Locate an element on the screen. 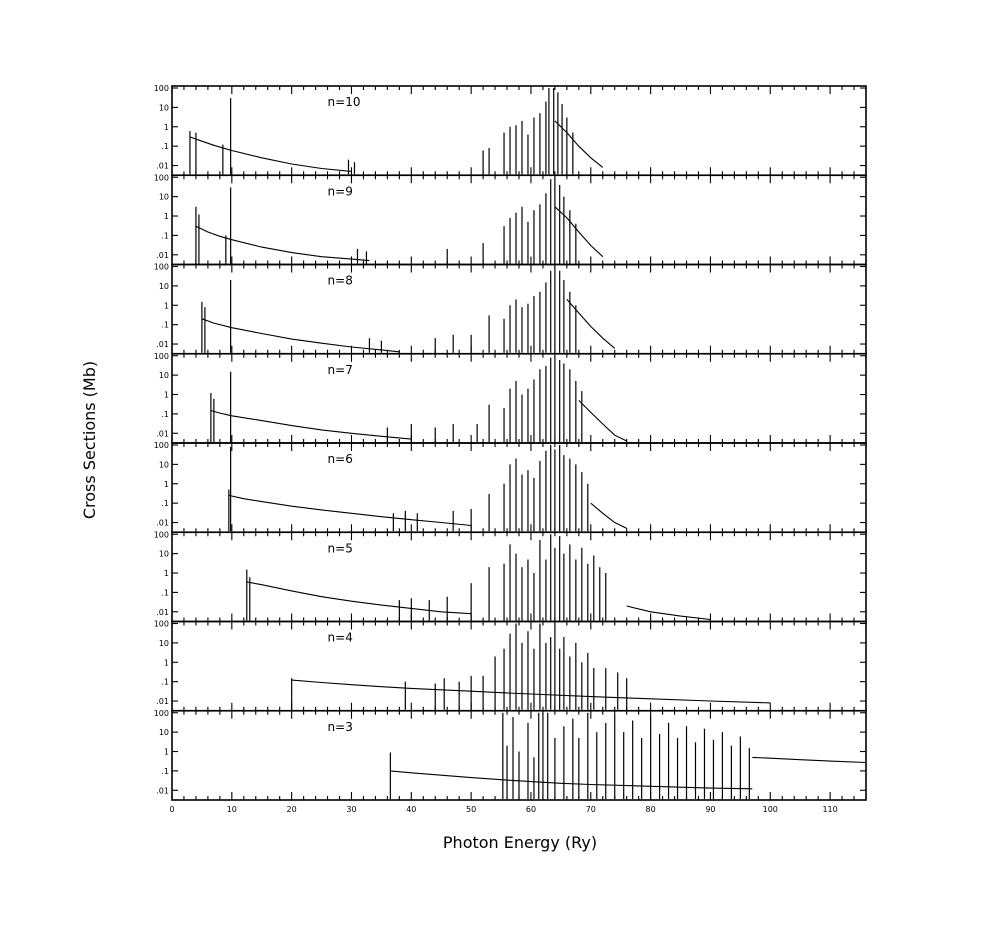  x-tick-label: 90 is located at coordinates (710, 809).